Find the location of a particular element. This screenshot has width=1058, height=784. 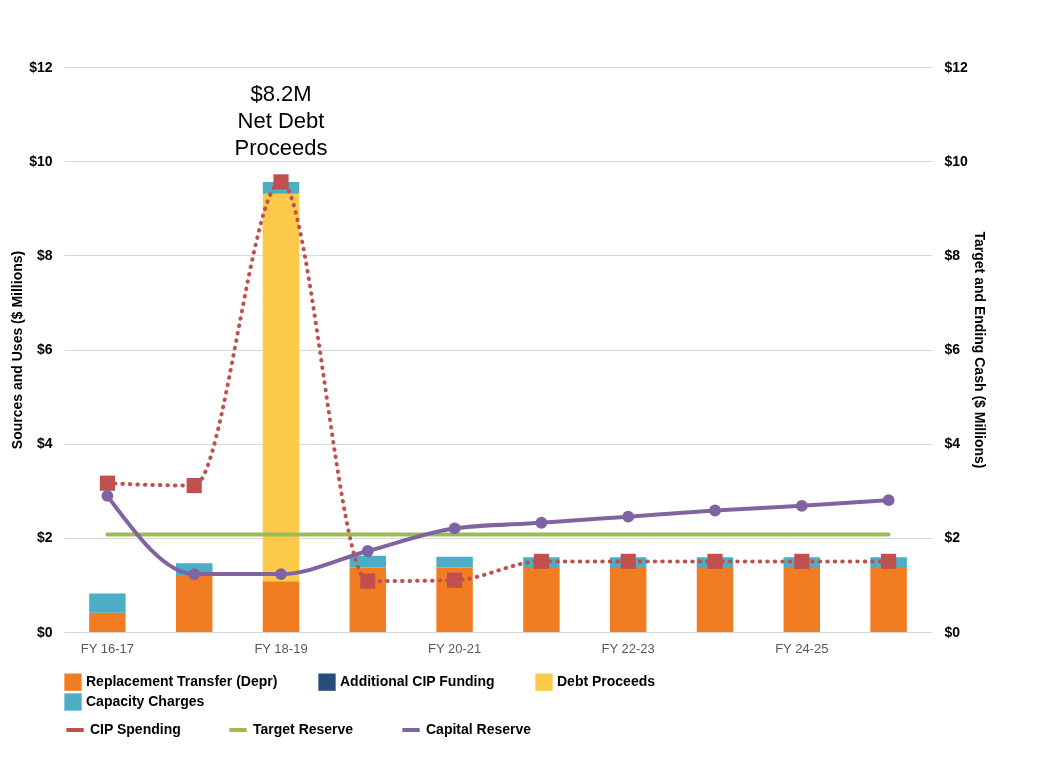

y-tick-label: $12 is located at coordinates (41, 66).